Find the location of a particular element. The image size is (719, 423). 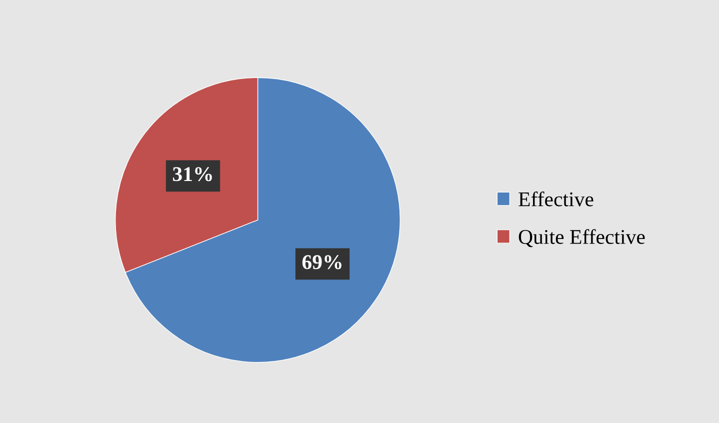

data-label: 31% is located at coordinates (192, 174).